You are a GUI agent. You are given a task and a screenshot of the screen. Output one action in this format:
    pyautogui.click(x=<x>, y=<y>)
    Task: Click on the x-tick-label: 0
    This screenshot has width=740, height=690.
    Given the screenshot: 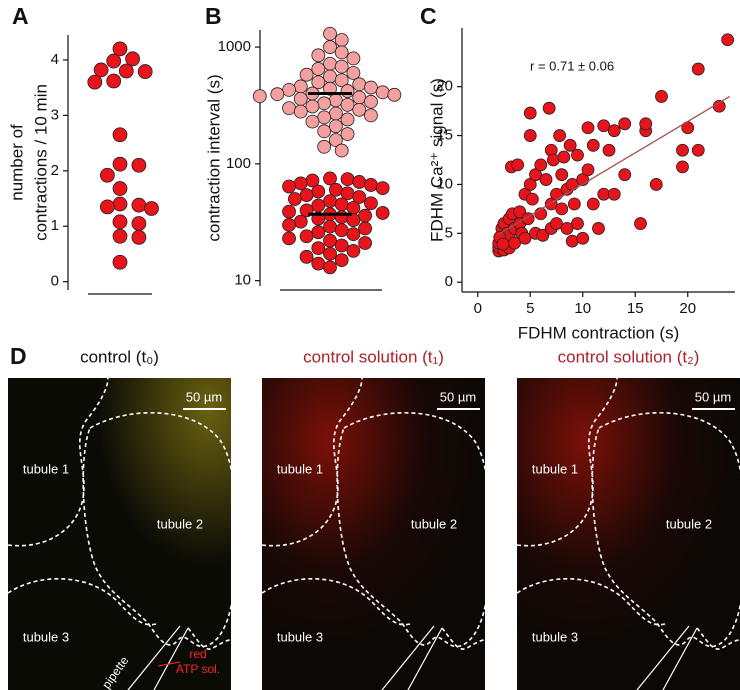 What is the action you would take?
    pyautogui.click(x=478, y=308)
    